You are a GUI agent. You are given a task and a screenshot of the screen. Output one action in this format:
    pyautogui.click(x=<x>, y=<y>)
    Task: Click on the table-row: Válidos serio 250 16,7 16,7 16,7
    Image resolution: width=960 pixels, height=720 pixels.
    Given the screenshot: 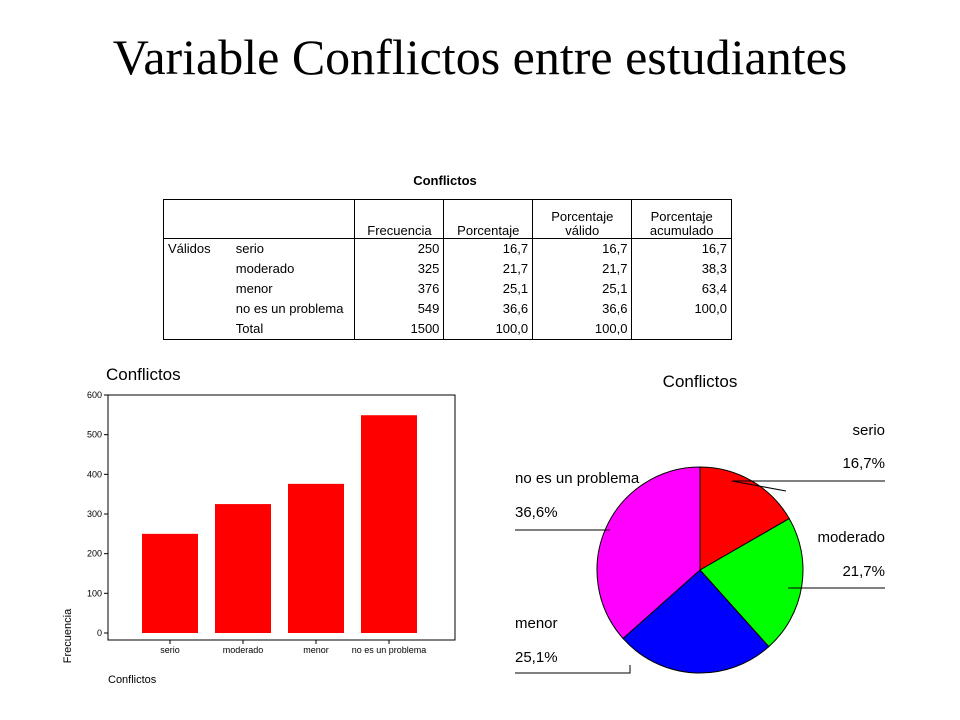 What is the action you would take?
    pyautogui.click(x=448, y=248)
    